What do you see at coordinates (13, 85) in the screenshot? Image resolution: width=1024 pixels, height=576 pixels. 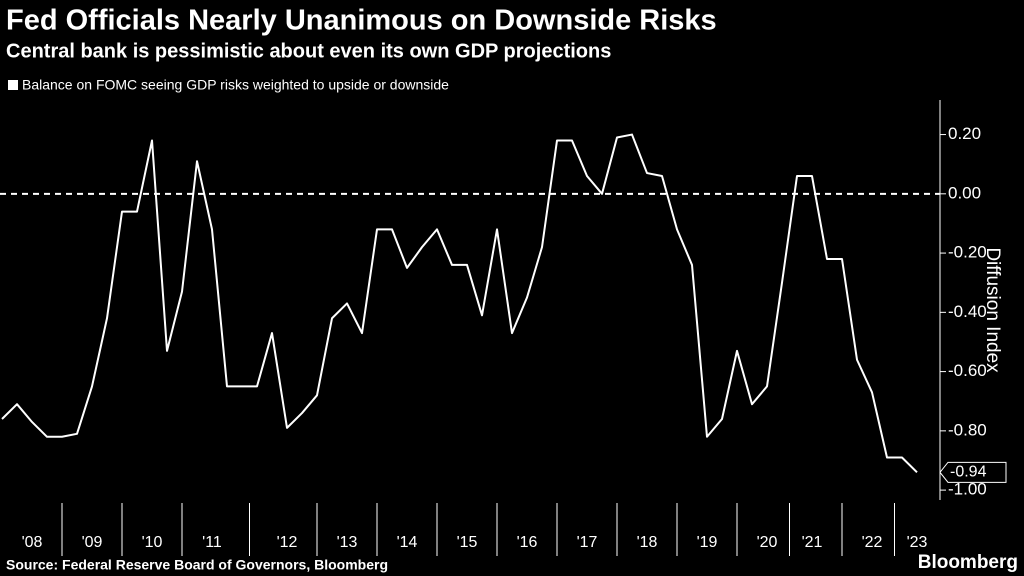 I see `legend-swatch` at bounding box center [13, 85].